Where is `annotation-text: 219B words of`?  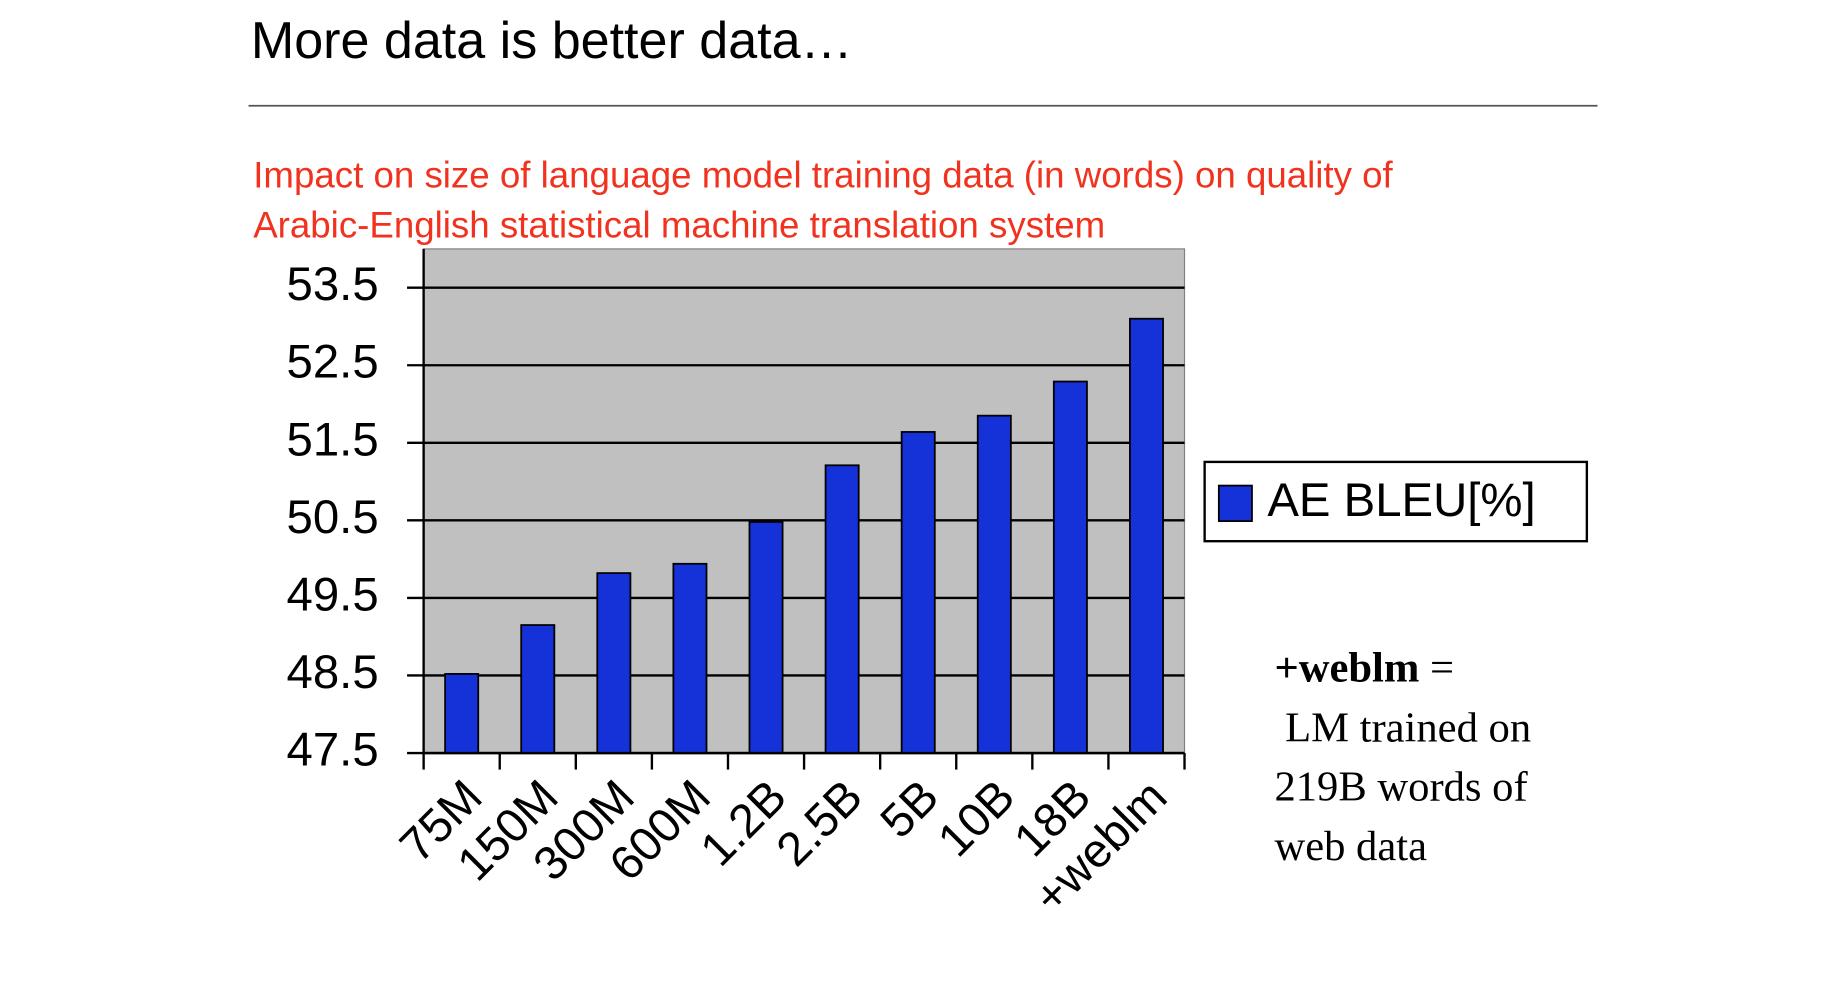 annotation-text: 219B words of is located at coordinates (1401, 787).